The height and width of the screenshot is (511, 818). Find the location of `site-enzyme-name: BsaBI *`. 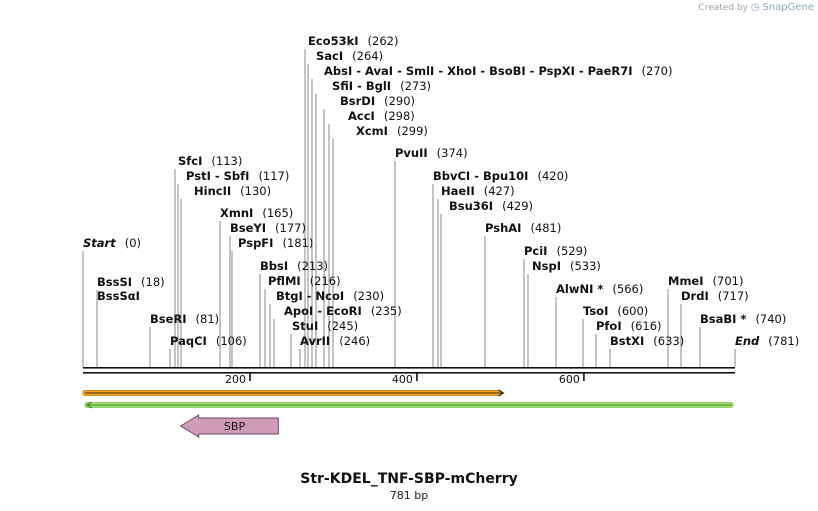

site-enzyme-name: BsaBI * is located at coordinates (723, 319).